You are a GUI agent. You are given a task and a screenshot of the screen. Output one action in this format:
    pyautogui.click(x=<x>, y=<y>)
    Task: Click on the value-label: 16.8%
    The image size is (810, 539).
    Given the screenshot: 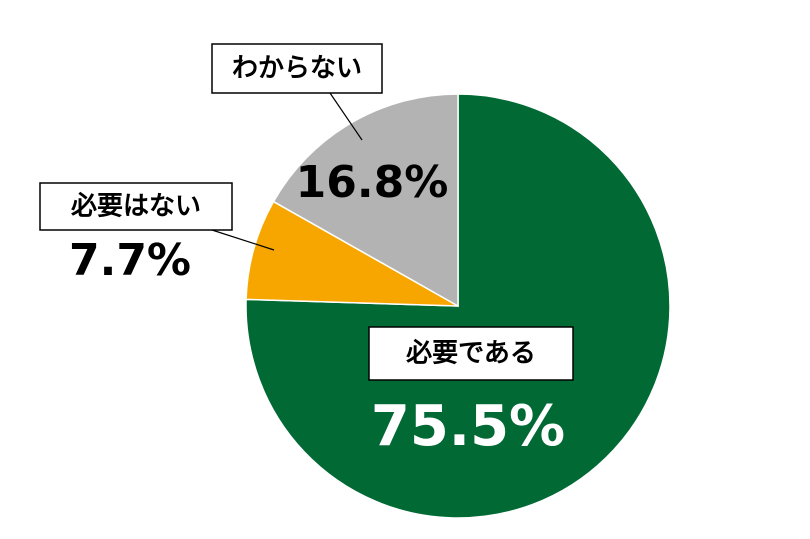 What is the action you would take?
    pyautogui.click(x=372, y=182)
    